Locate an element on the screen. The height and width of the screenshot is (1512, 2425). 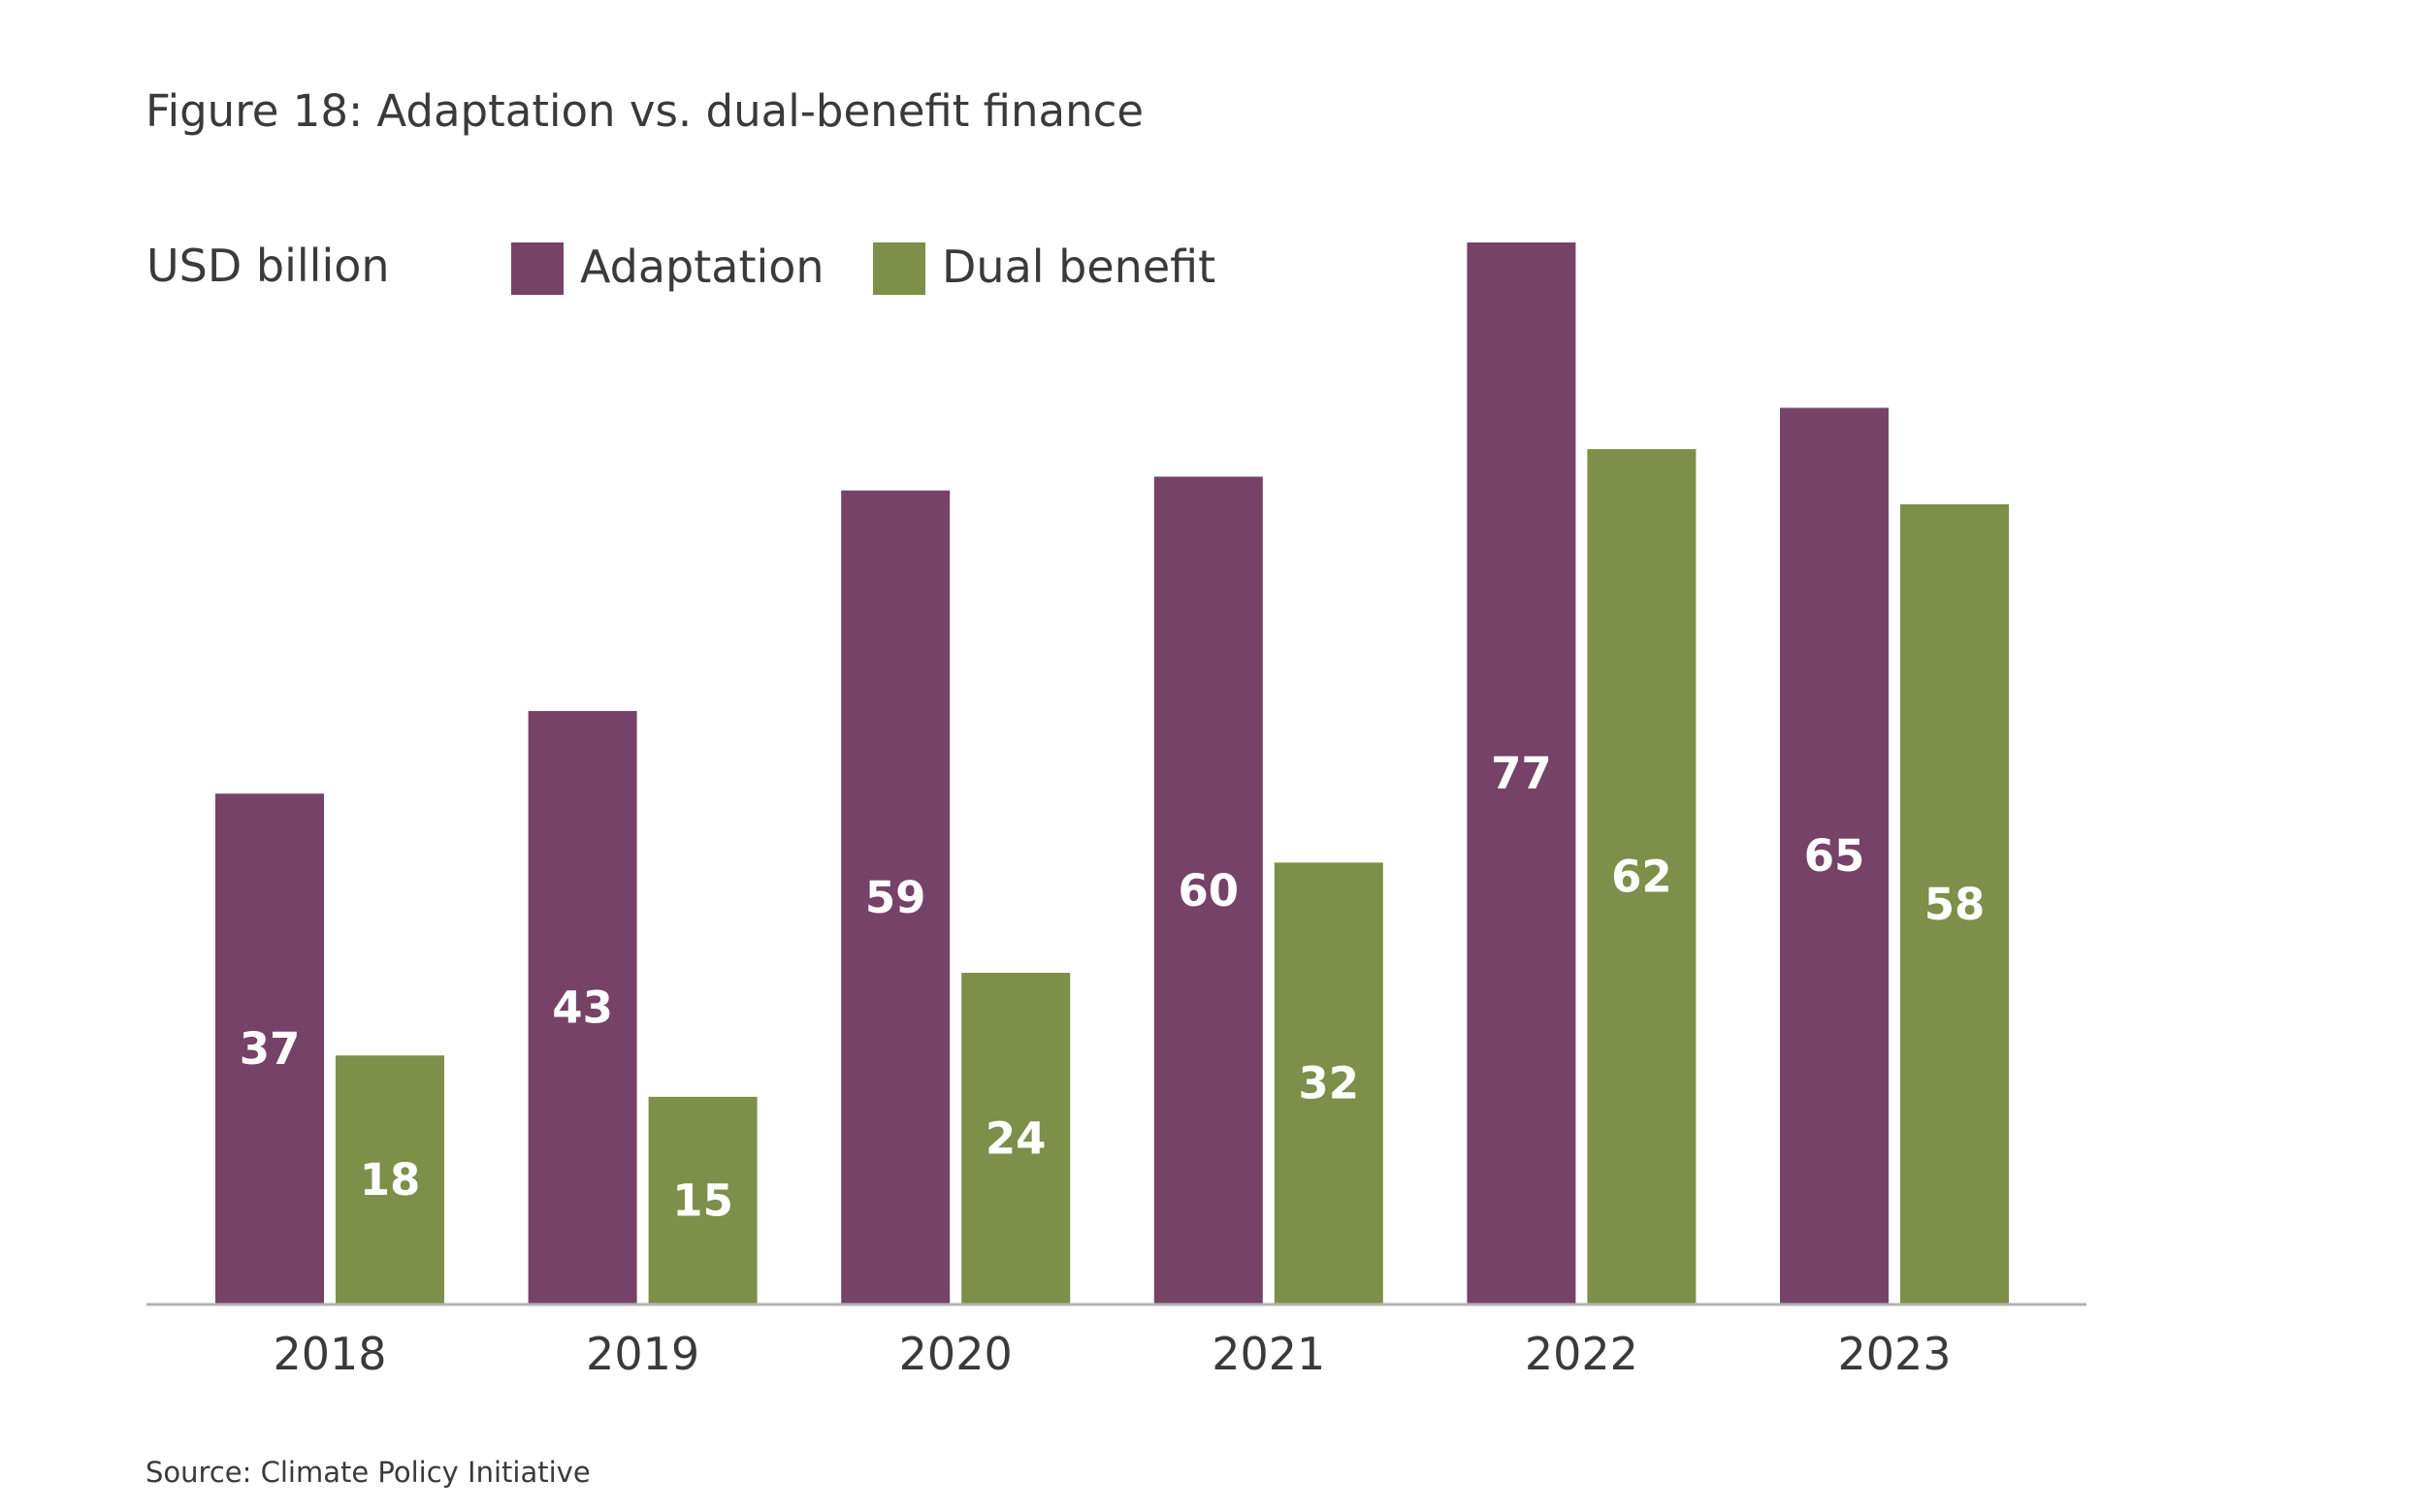
legend-swatch-dual-benefit is located at coordinates (899, 268).